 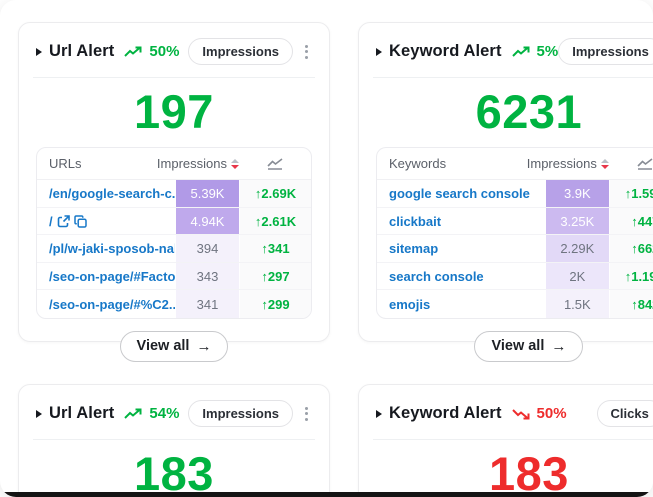 I want to click on keyword-link: clickbait, so click(x=415, y=221).